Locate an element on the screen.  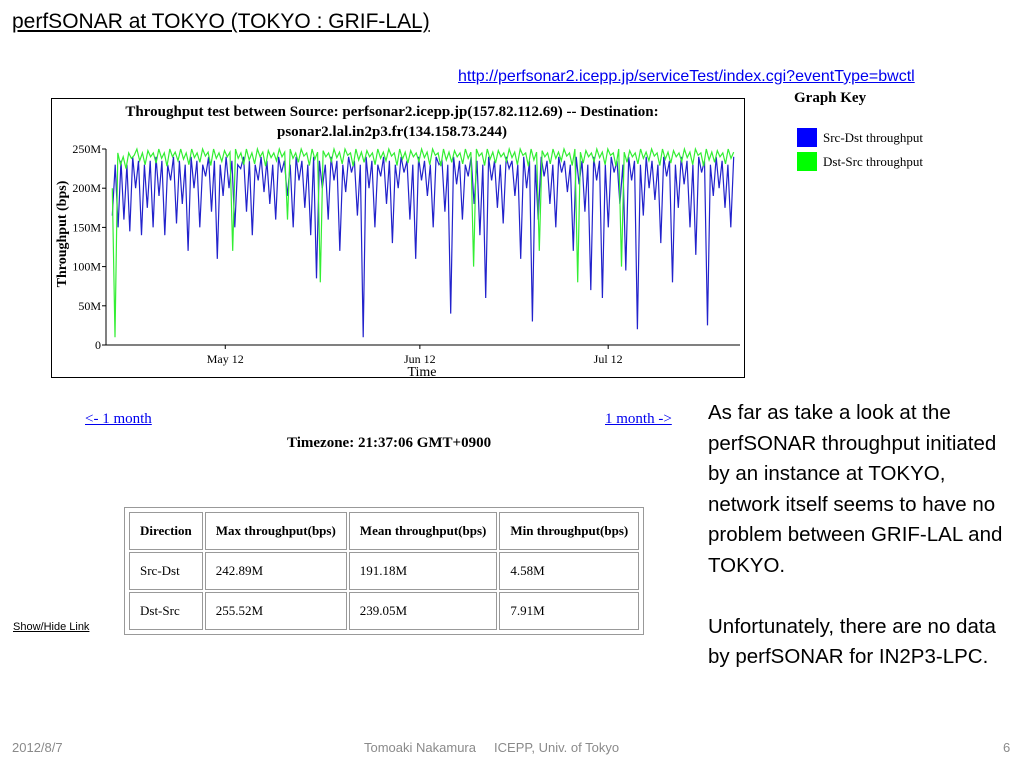
x-tick-label: May 12 is located at coordinates (225, 359).